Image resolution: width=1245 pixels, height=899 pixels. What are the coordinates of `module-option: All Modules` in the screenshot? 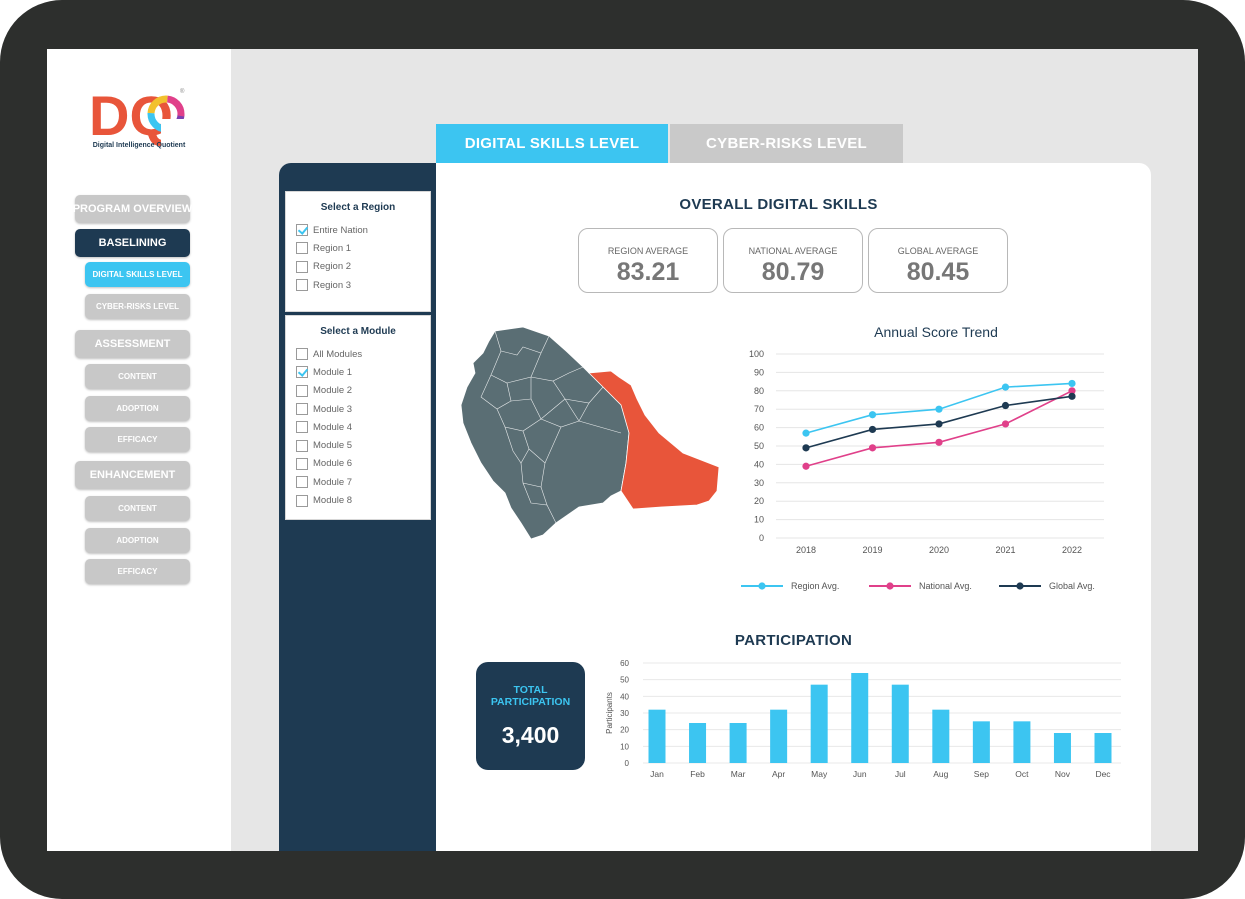 It's located at (358, 354).